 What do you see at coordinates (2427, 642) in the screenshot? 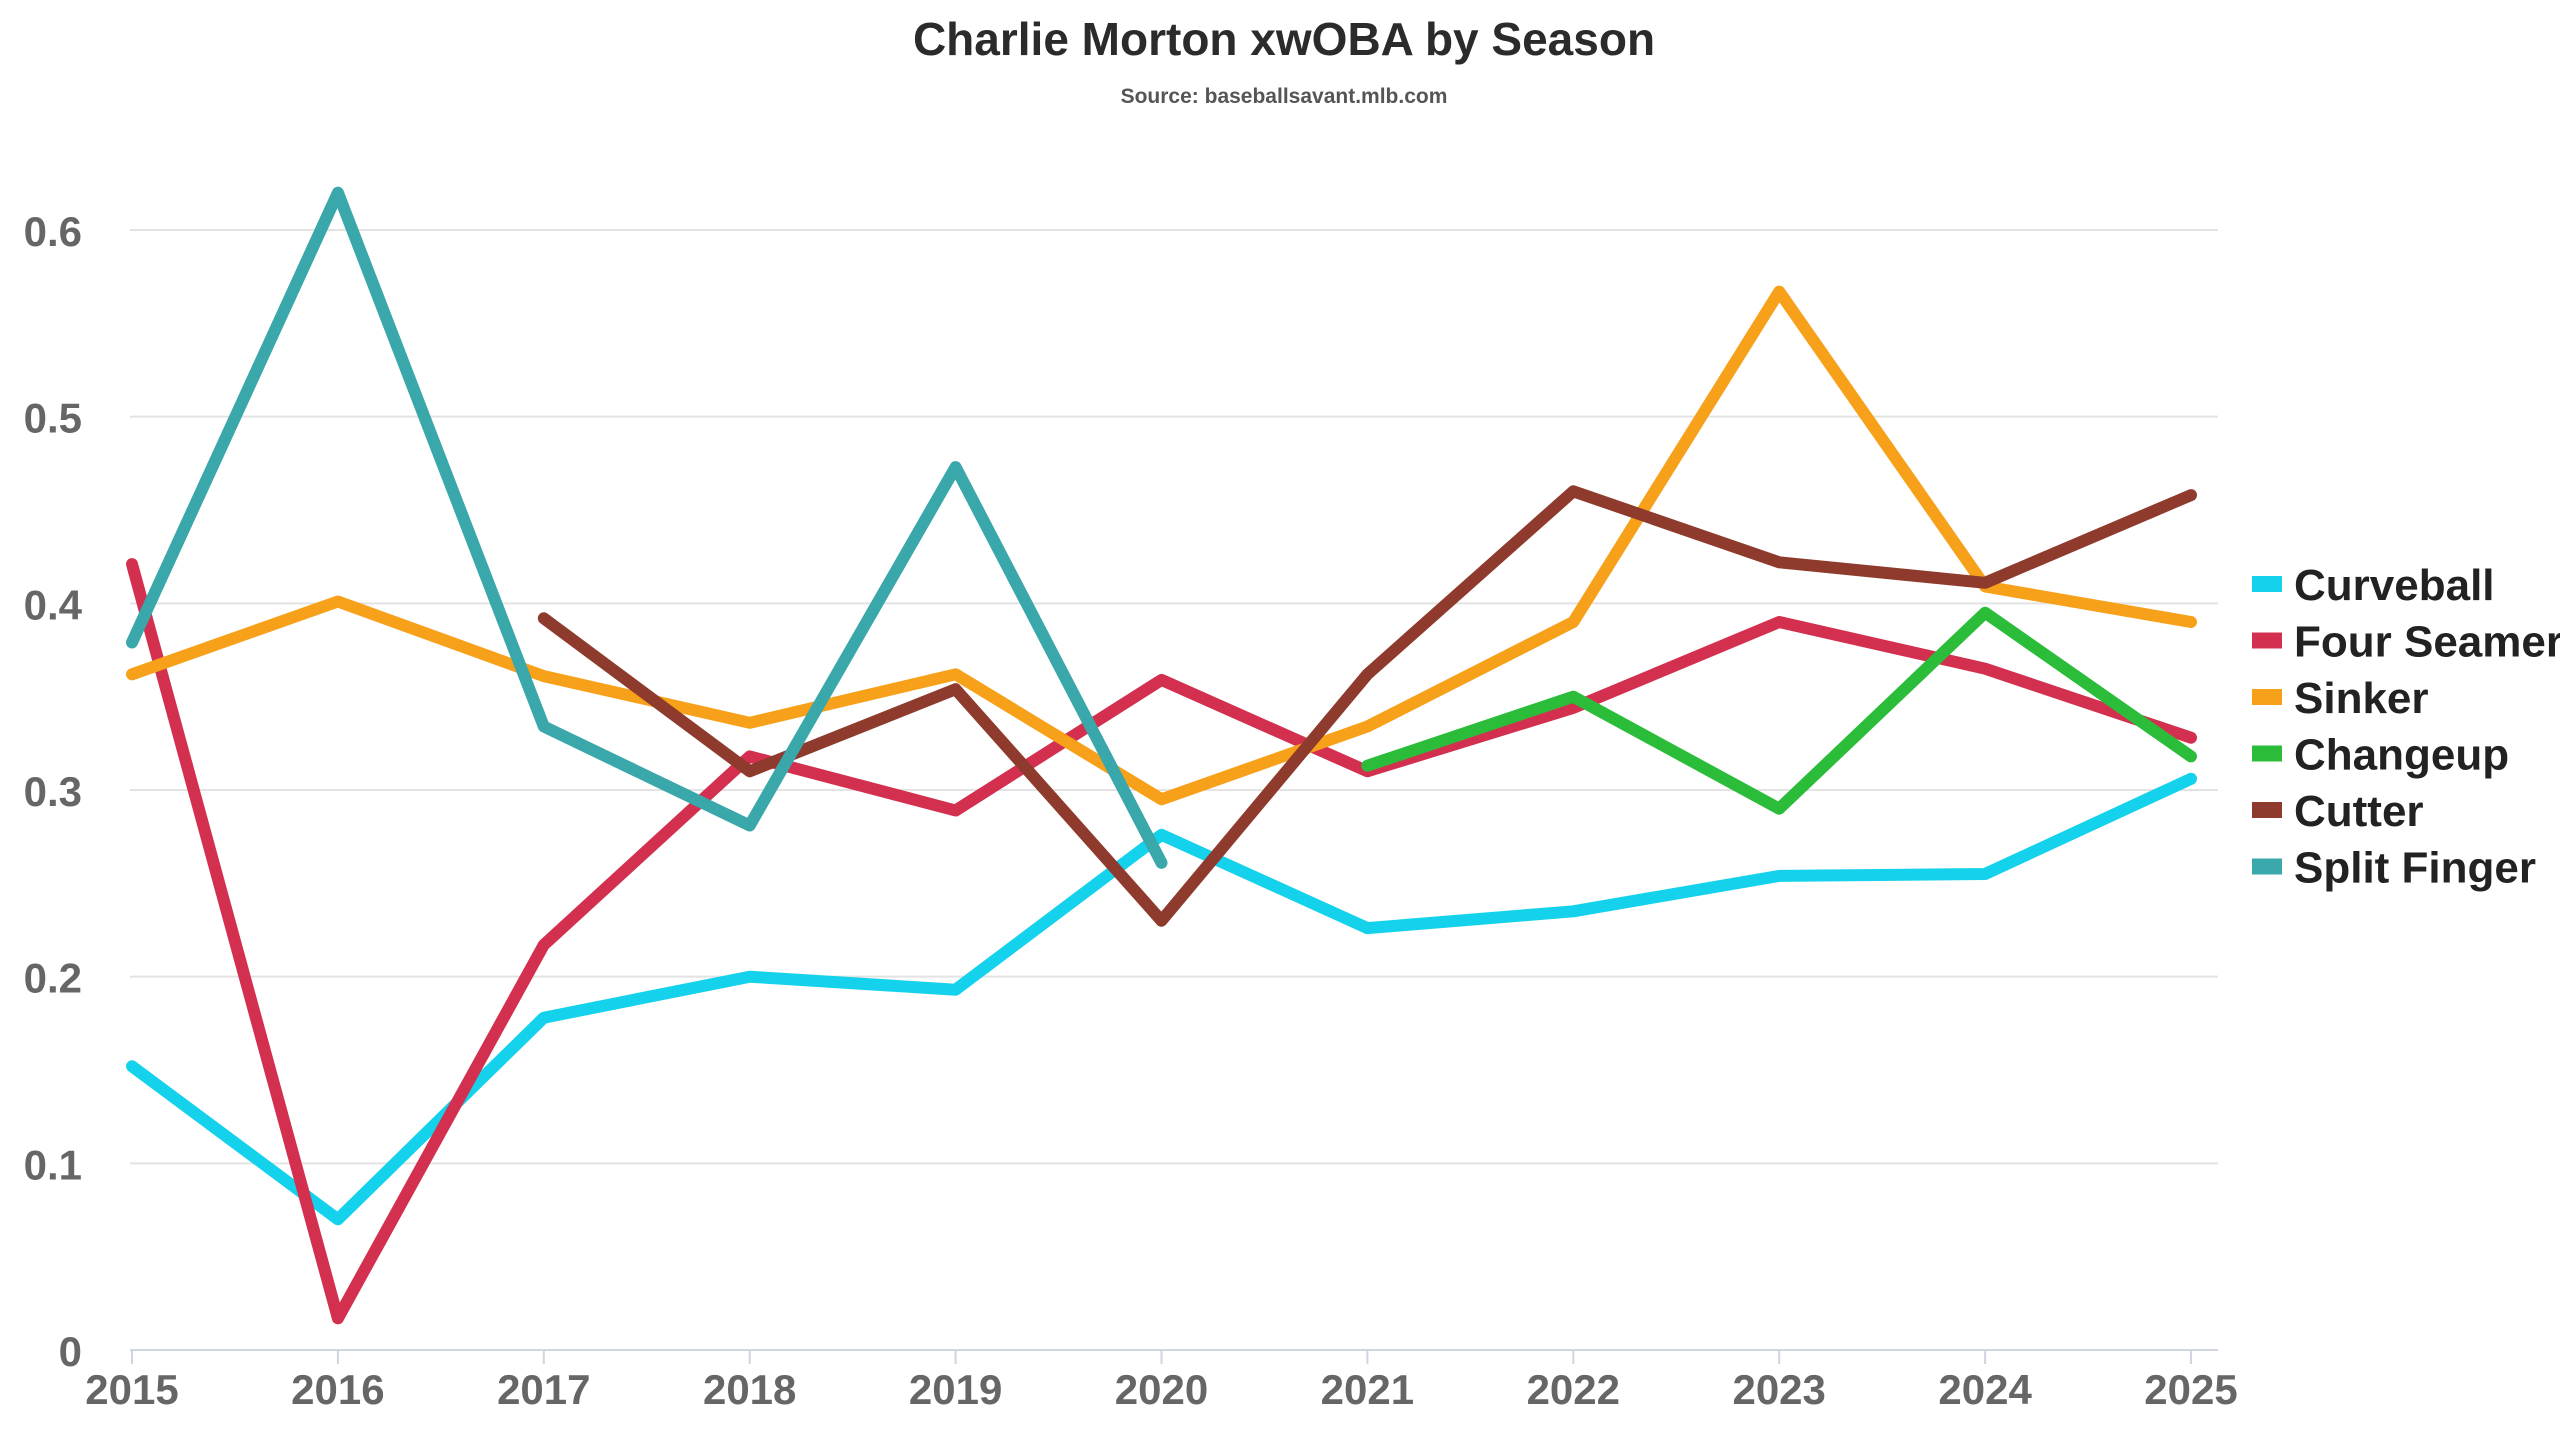
I see `legend-label-four-seamer: Four Seamer` at bounding box center [2427, 642].